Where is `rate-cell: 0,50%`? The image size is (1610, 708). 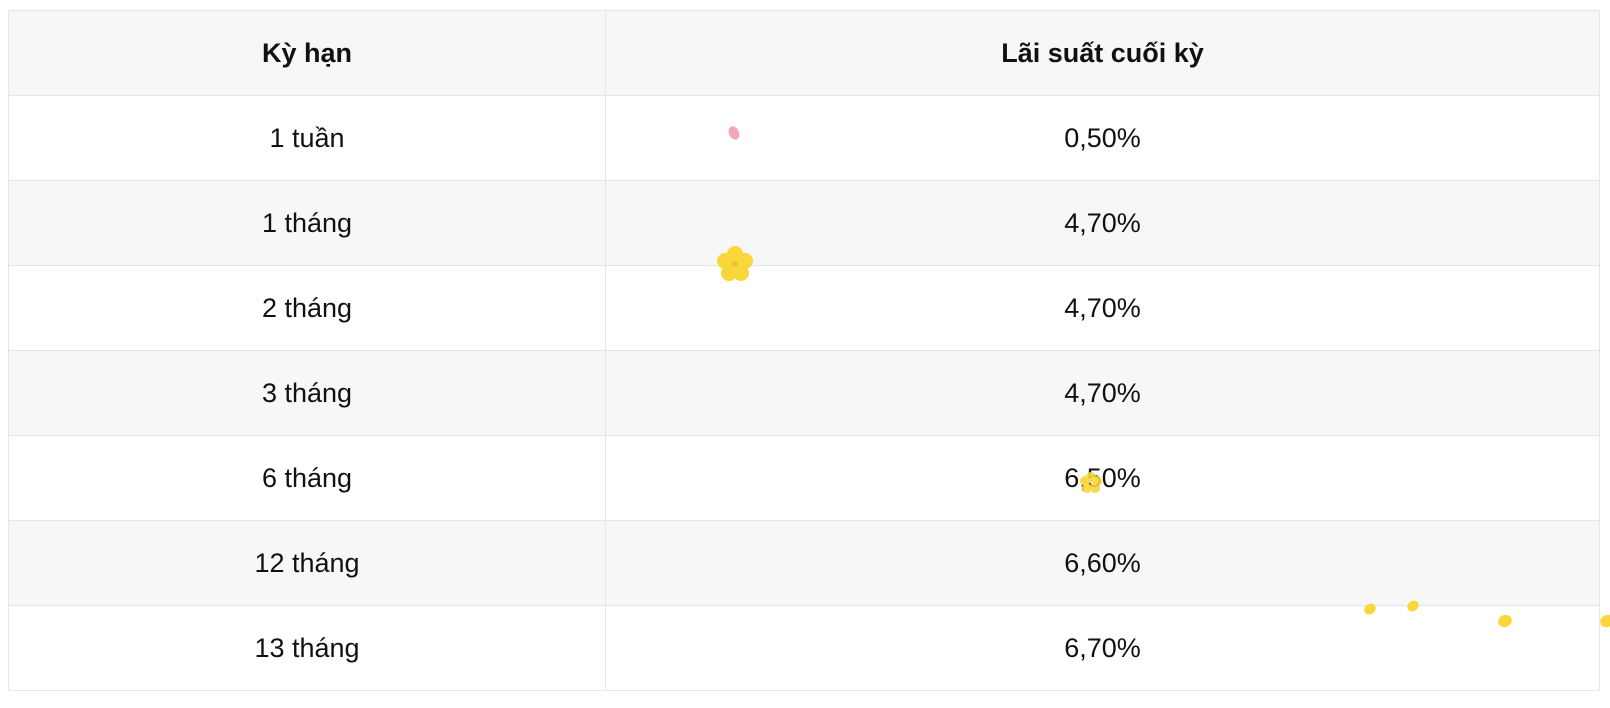
rate-cell: 0,50% is located at coordinates (1102, 138).